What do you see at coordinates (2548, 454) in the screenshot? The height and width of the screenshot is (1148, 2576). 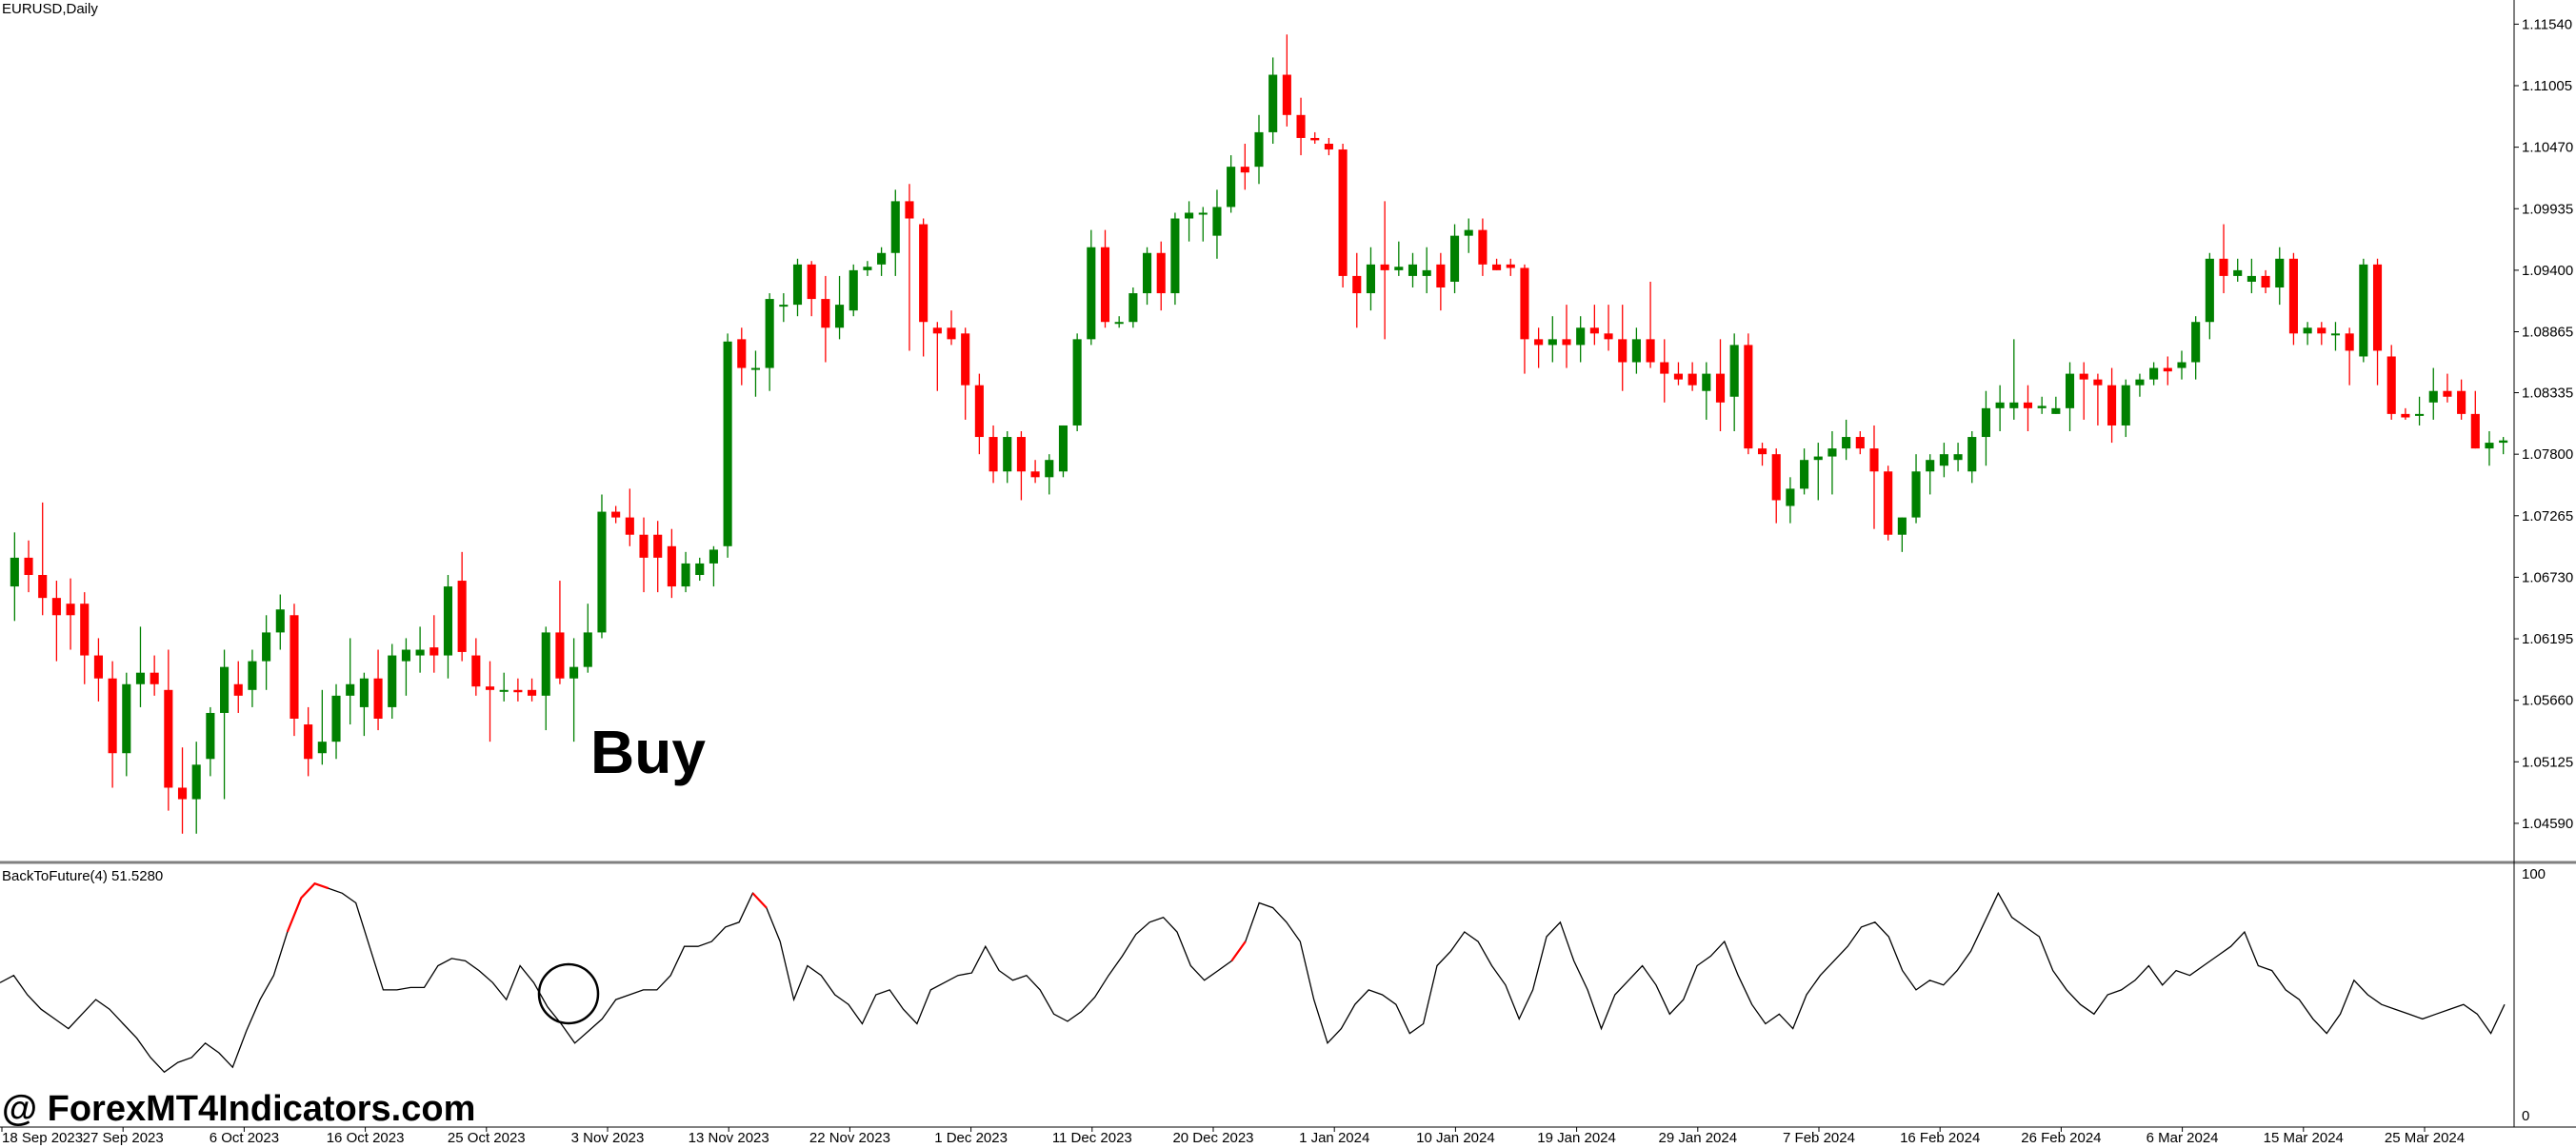 I see `price-tick-label: 1.07800` at bounding box center [2548, 454].